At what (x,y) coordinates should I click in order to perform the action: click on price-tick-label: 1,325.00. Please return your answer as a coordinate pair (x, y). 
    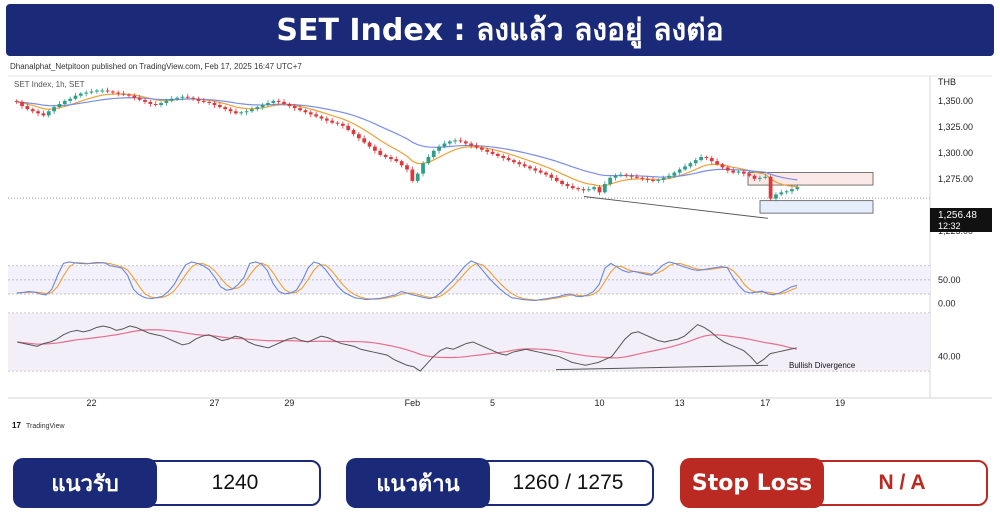
    Looking at the image, I should click on (955, 127).